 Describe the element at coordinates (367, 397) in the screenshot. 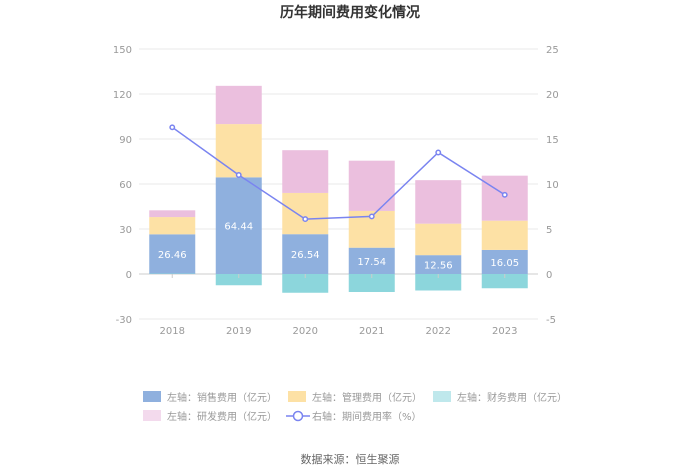

I see `legend-label: 左轴：管理费用（亿元）` at that location.